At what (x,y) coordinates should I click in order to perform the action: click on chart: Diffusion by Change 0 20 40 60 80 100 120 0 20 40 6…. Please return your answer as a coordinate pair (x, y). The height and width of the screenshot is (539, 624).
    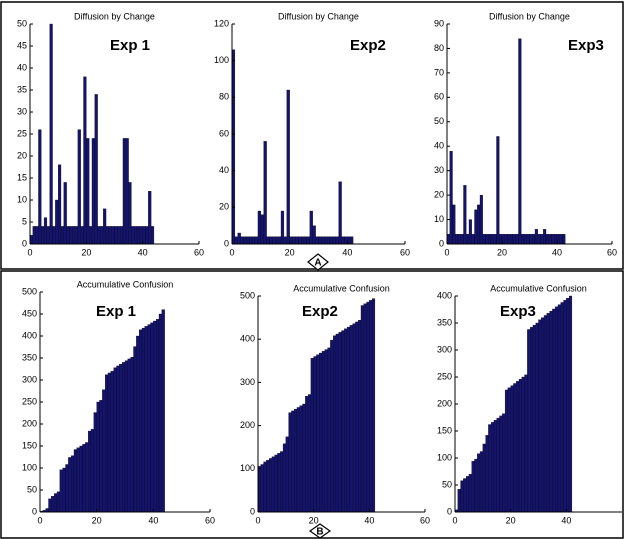
    Looking at the image, I should click on (312, 134).